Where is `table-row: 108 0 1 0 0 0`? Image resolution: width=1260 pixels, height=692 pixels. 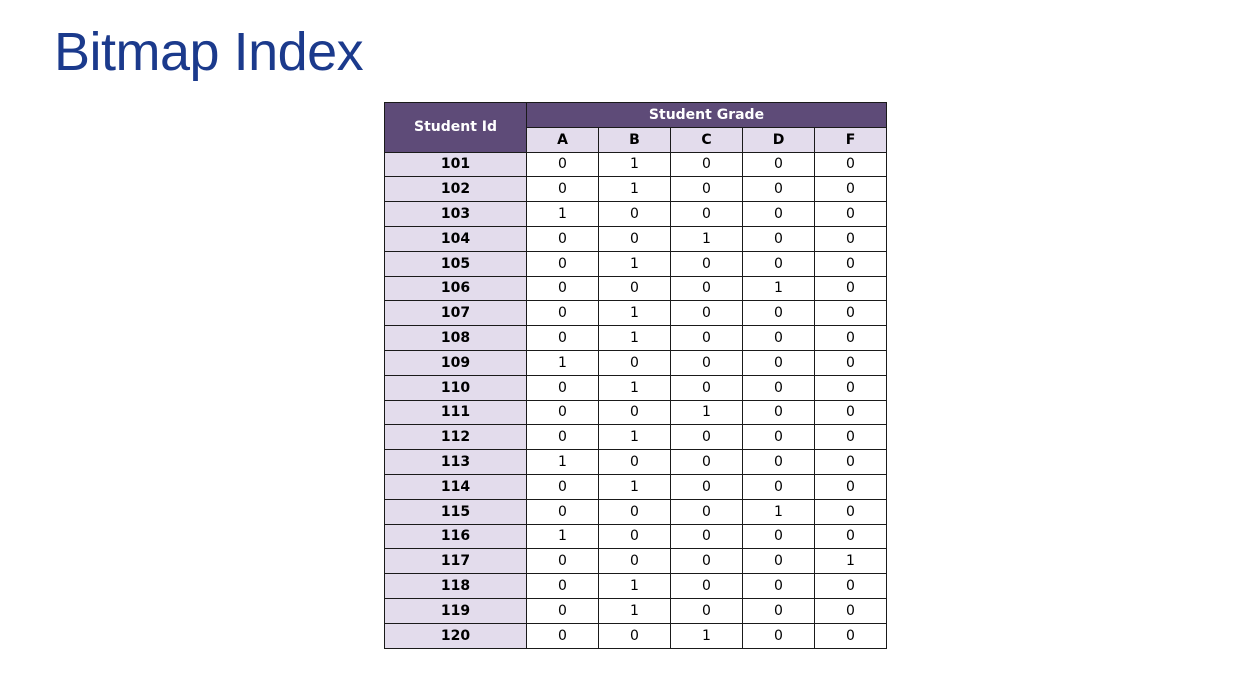 table-row: 108 0 1 0 0 0 is located at coordinates (635, 338).